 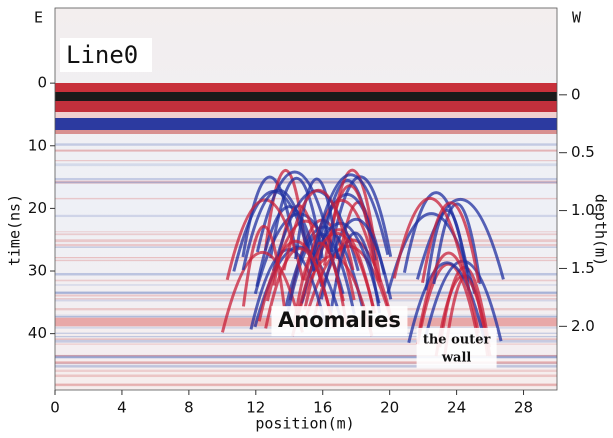 I want to click on y2-tick-label: 2.0, so click(x=583, y=326).